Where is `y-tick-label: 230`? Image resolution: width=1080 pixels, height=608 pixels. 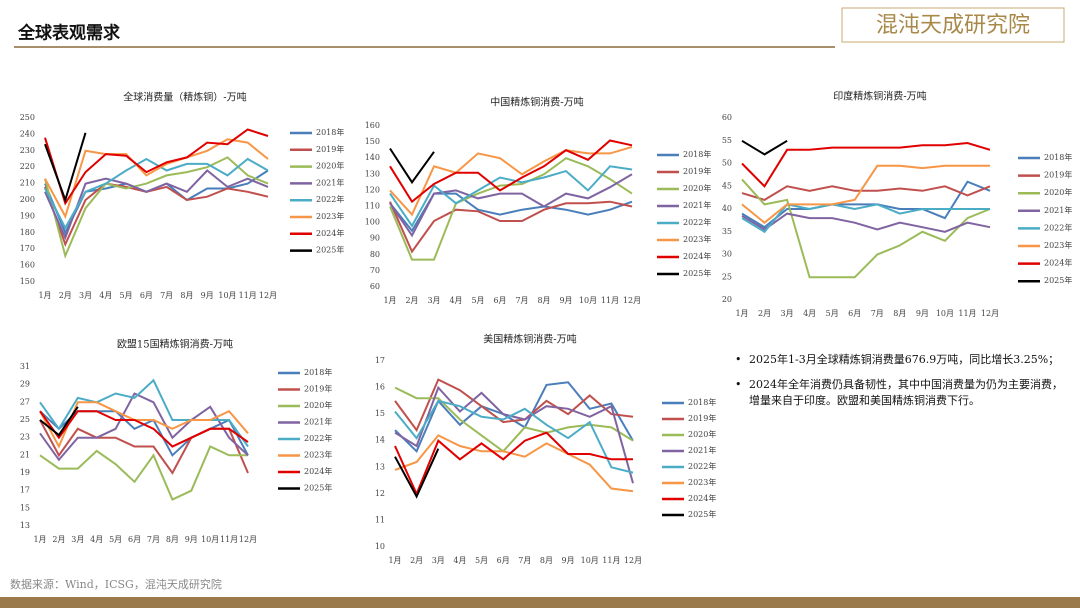 y-tick-label: 230 is located at coordinates (27, 150).